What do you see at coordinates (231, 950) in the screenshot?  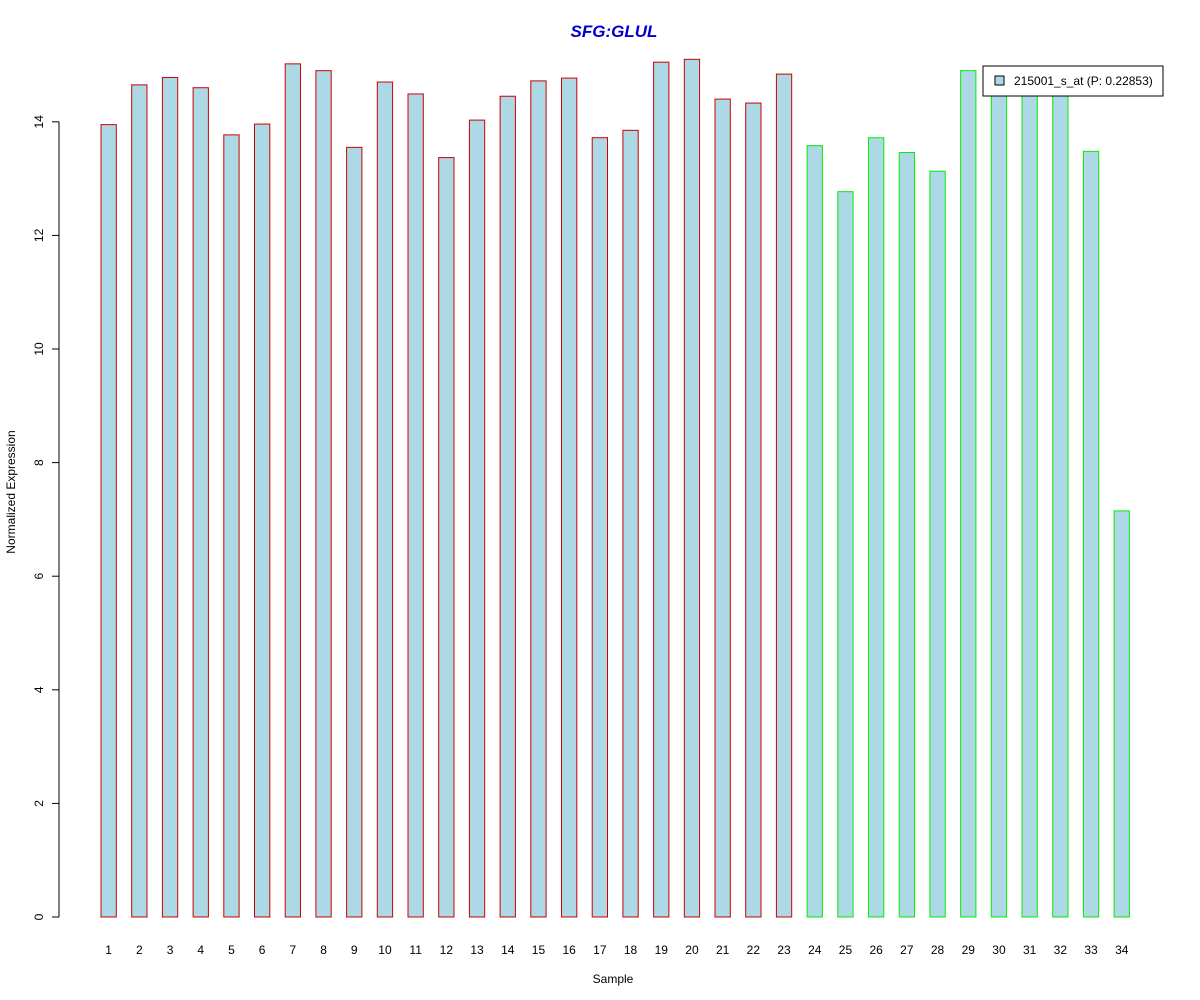 I see `x-tick-label: 5` at bounding box center [231, 950].